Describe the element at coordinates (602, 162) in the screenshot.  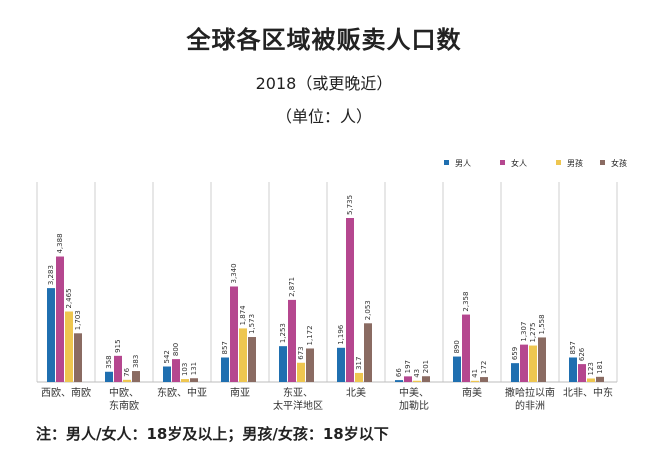
I see `legend-swatch-girls` at that location.